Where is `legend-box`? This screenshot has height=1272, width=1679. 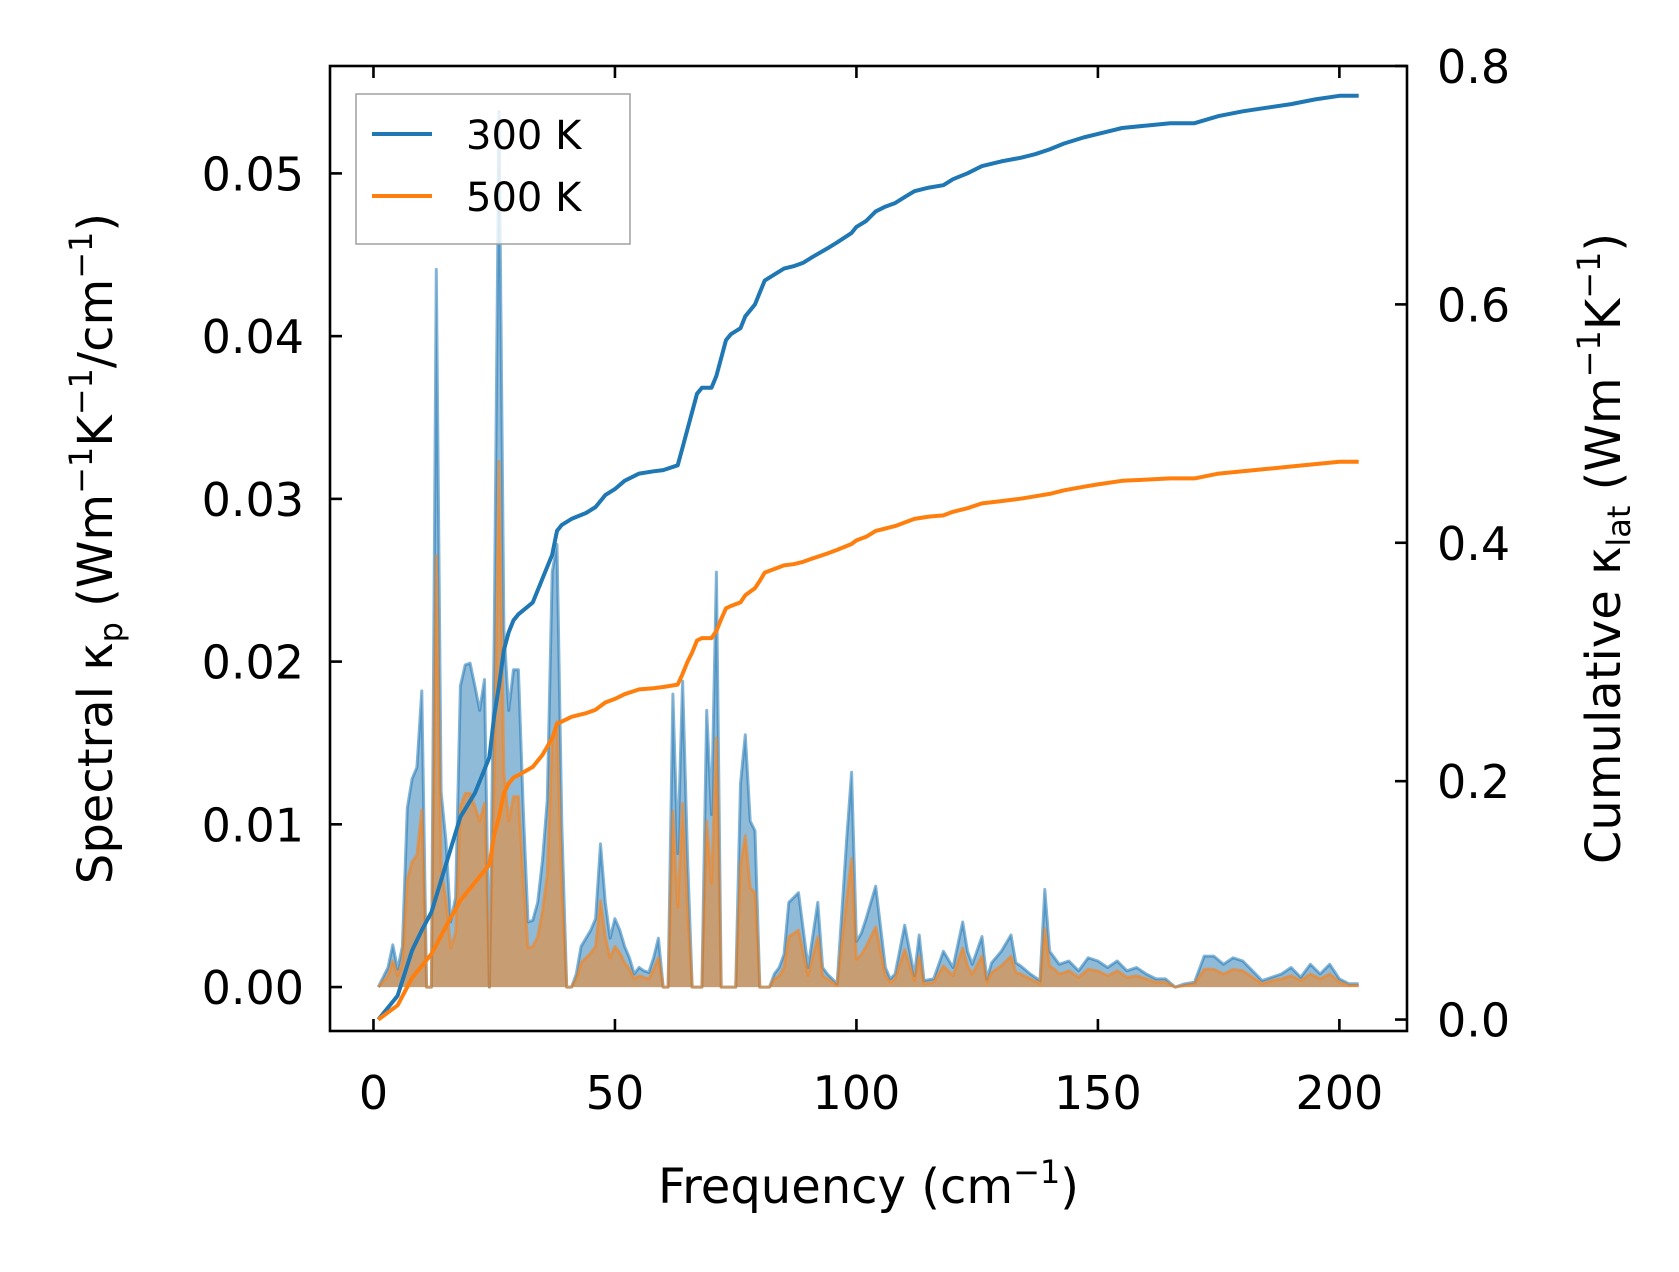 legend-box is located at coordinates (493, 169).